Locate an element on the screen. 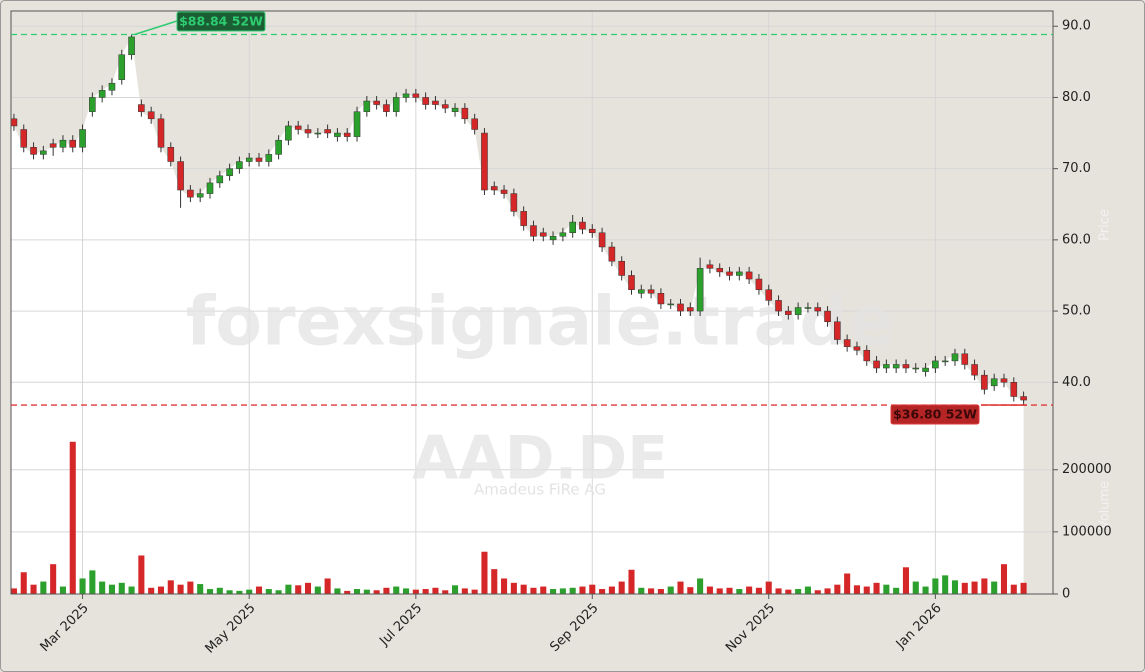 The width and height of the screenshot is (1145, 672). watermark: forexsignale.trade is located at coordinates (540, 322).